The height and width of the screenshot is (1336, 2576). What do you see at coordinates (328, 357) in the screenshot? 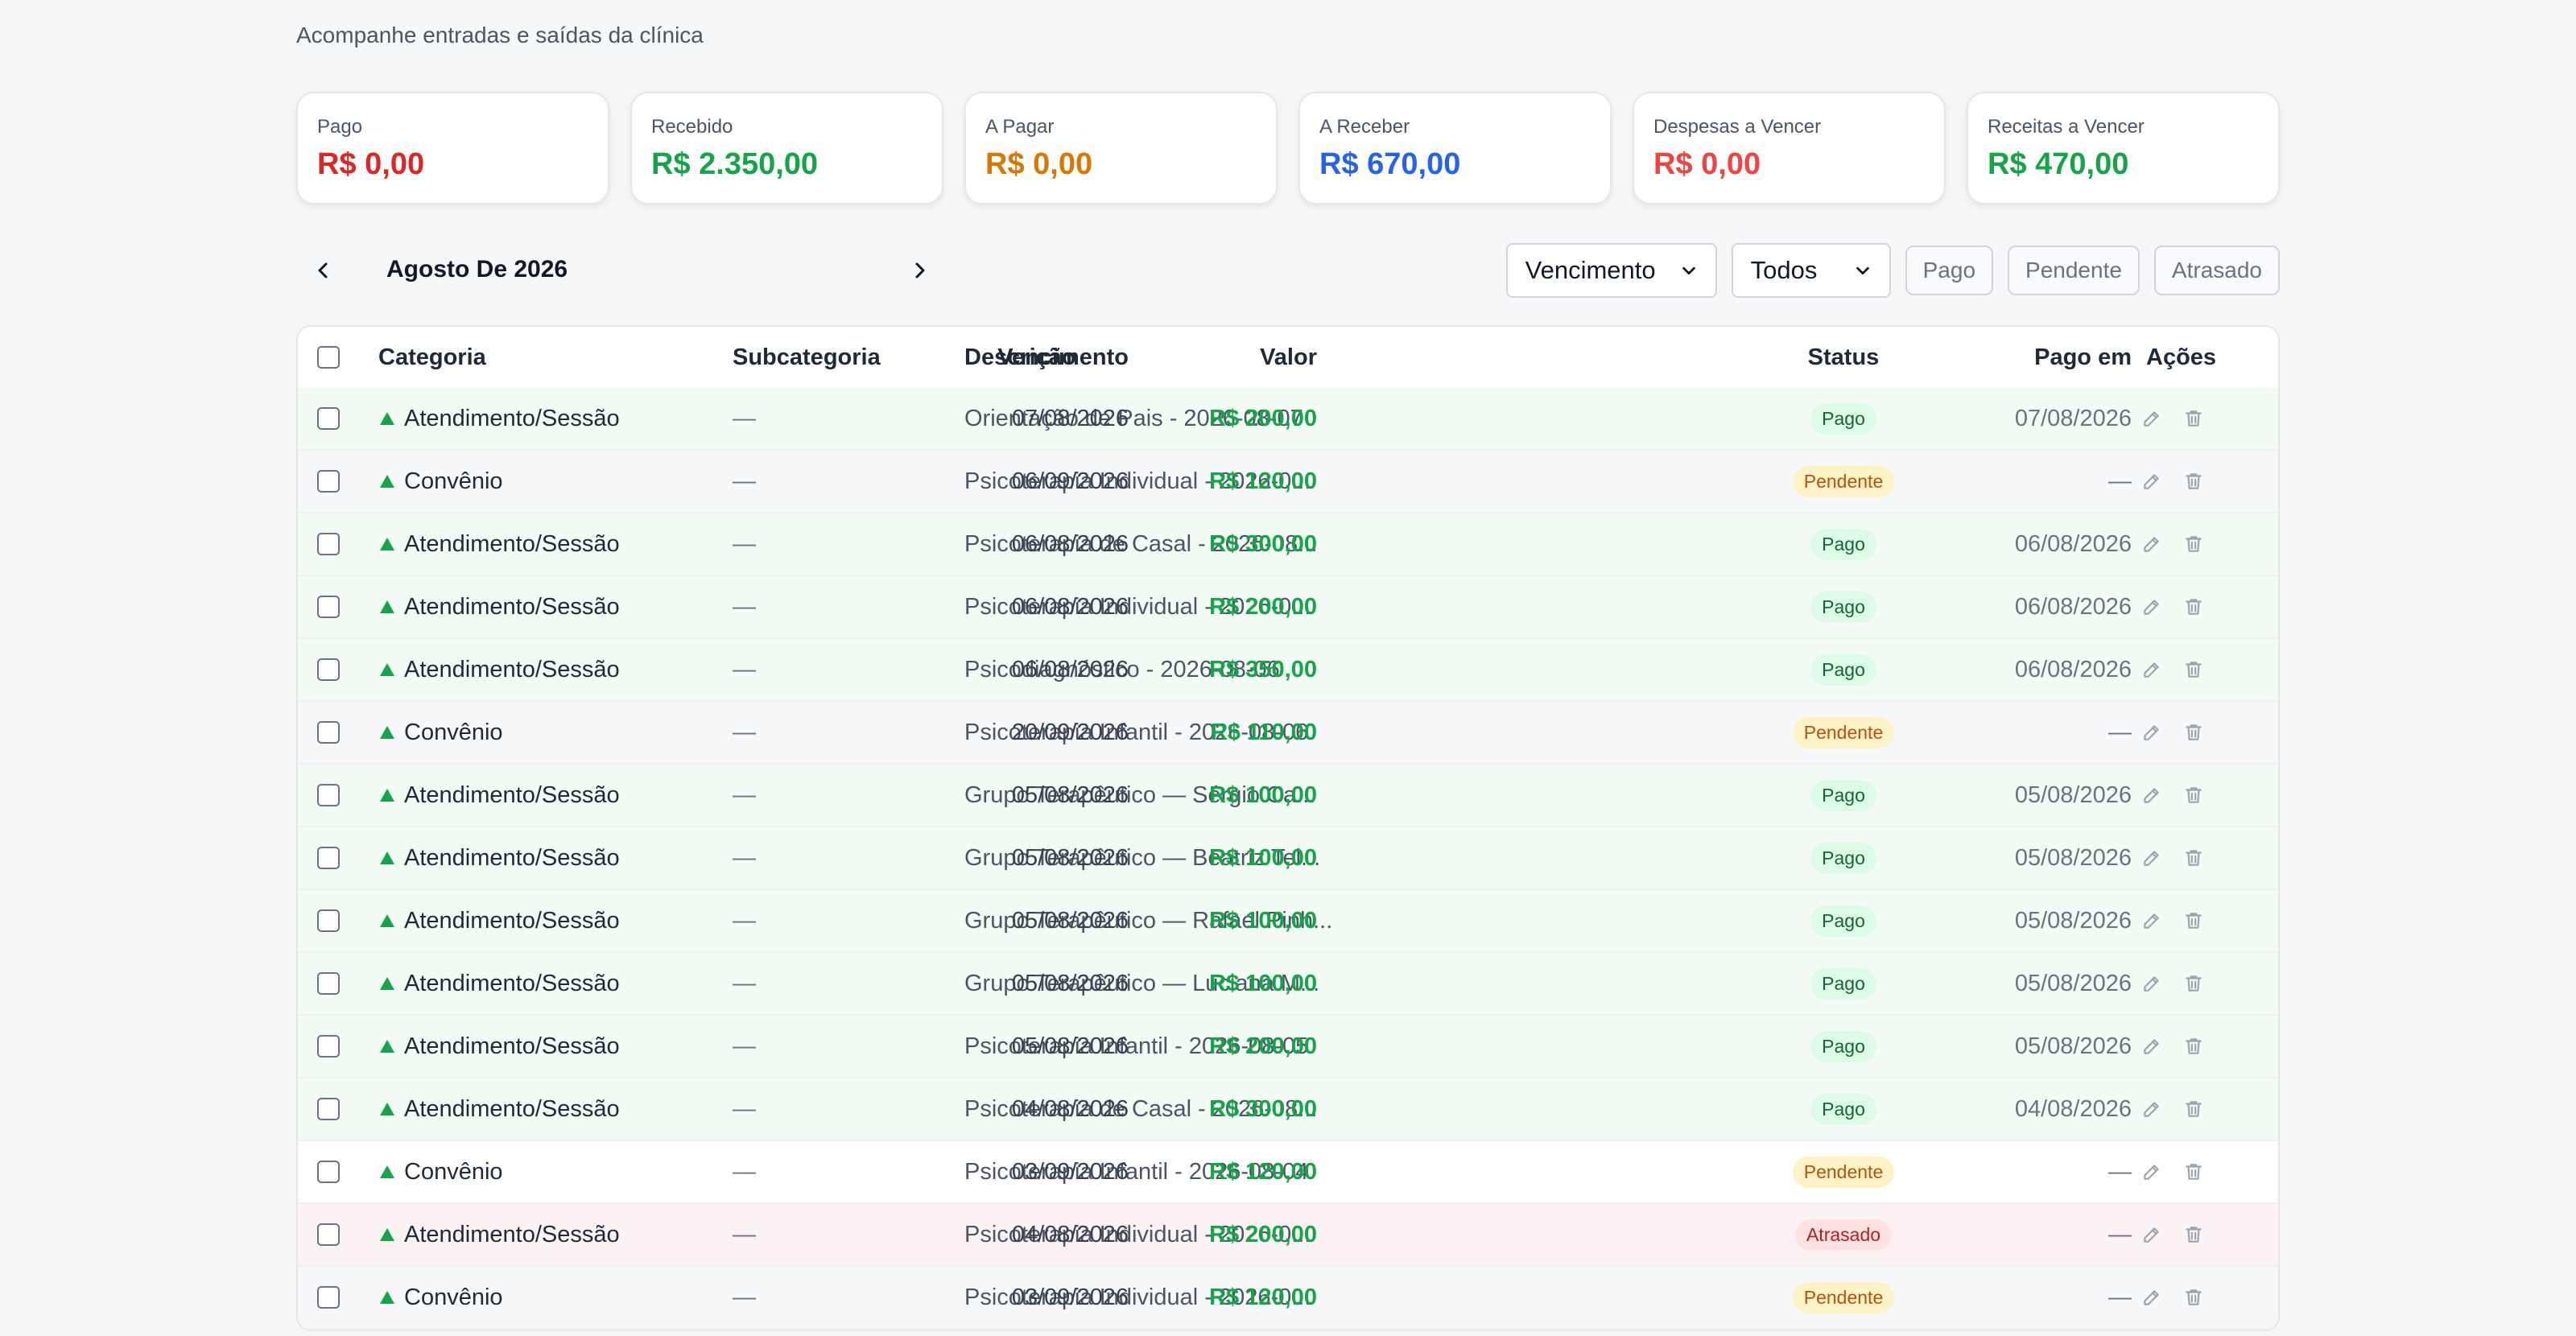
I see `select-all-checkbox` at bounding box center [328, 357].